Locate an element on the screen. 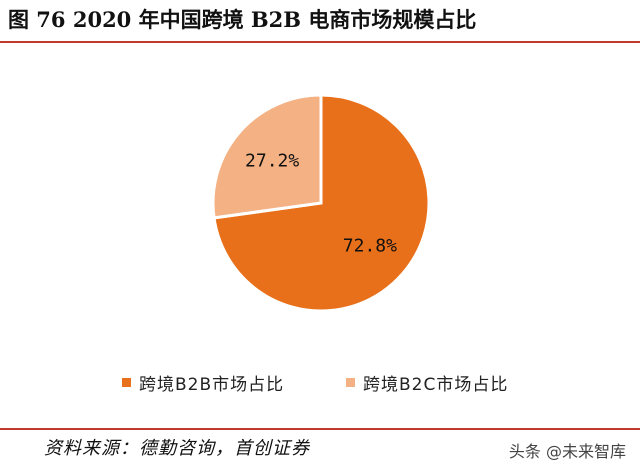  watermark: 头条 @未来智库 is located at coordinates (567, 451).